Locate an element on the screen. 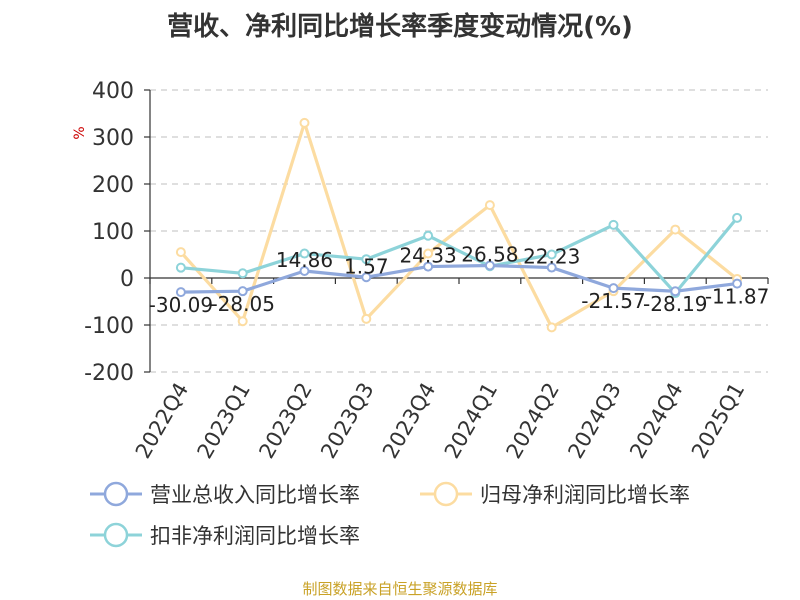 The height and width of the screenshot is (600, 800). data-label: -21.57 is located at coordinates (613, 301).